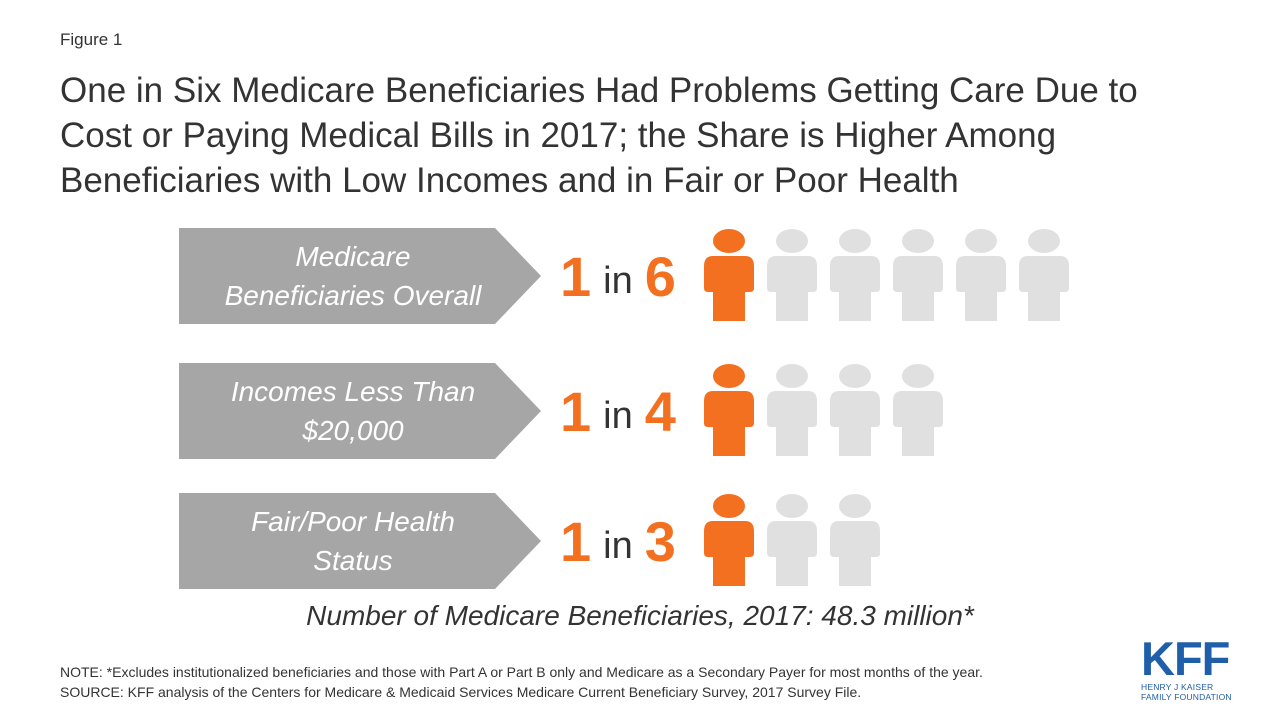 Image resolution: width=1280 pixels, height=720 pixels. I want to click on row-fair-poor-health: Fair/Poor Health Status 1 in 3, so click(640, 541).